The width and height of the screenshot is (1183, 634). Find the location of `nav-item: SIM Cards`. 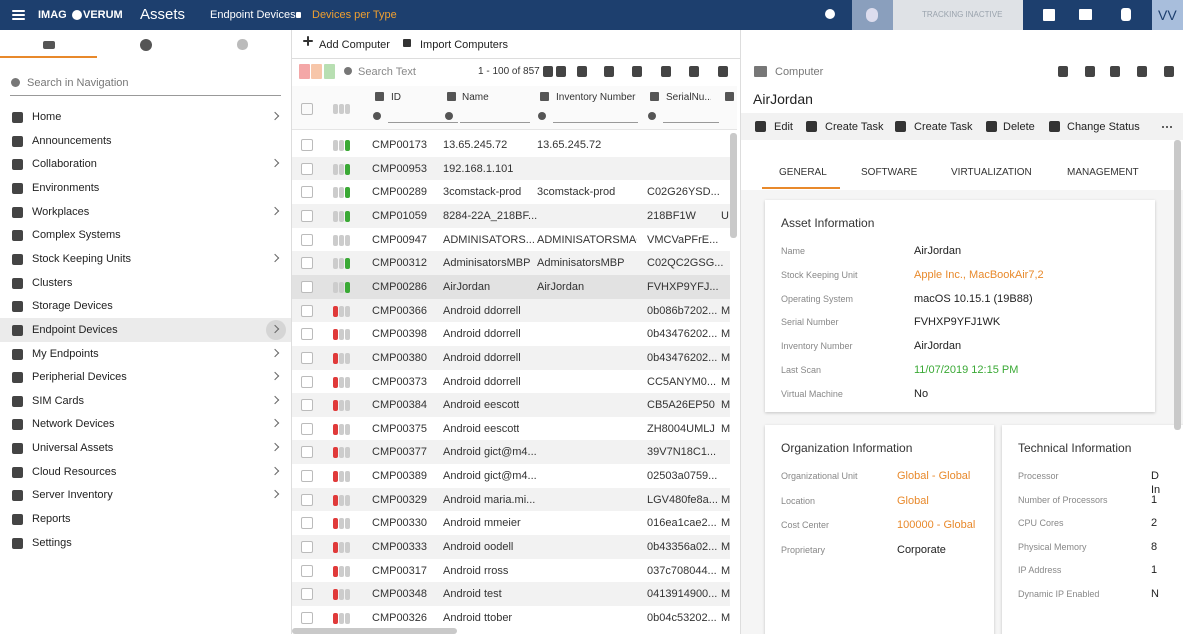

nav-item: SIM Cards is located at coordinates (58, 400).